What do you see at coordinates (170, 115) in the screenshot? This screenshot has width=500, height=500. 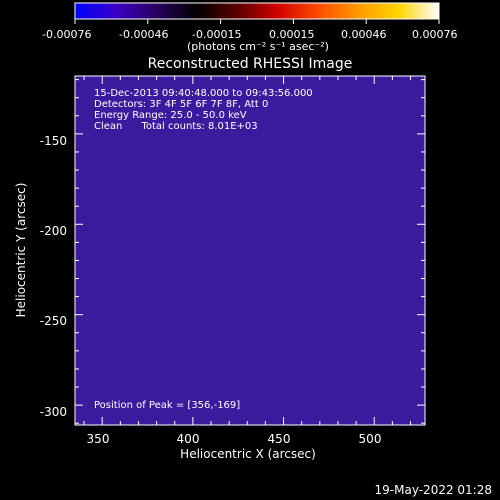 I see `info-energy-range: Energy Range: 25.0 - 50.0 keV` at bounding box center [170, 115].